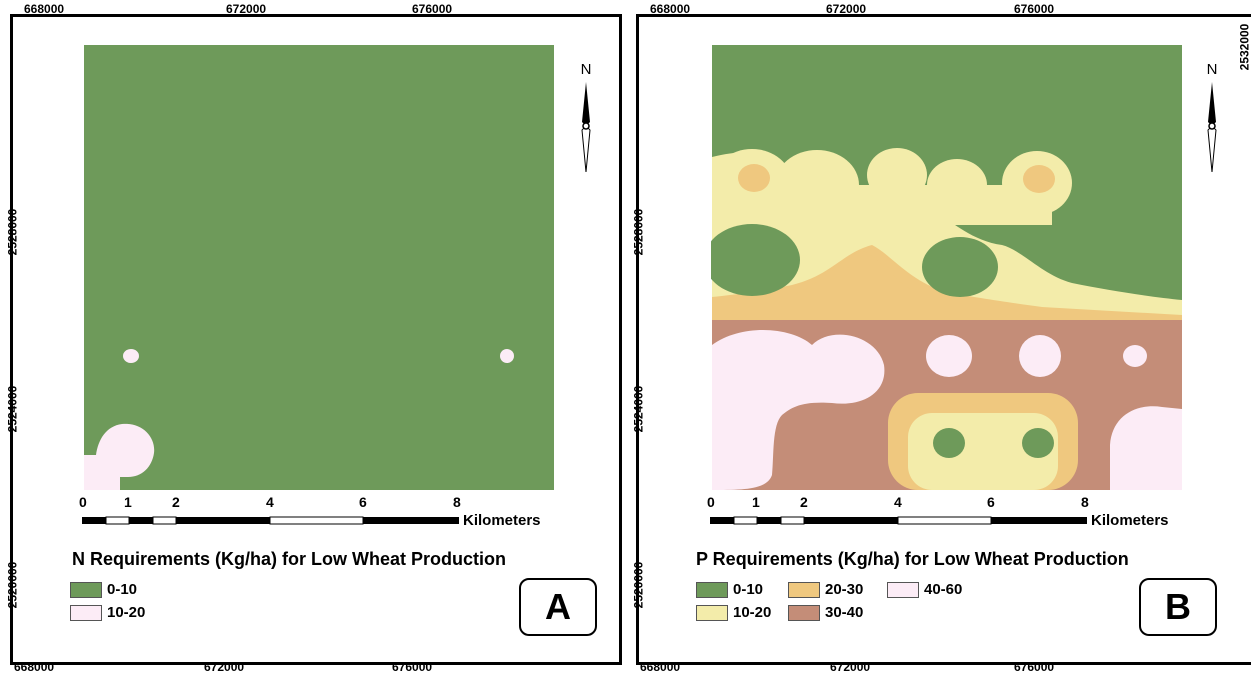  I want to click on legend-item: 30-40, so click(825, 612).